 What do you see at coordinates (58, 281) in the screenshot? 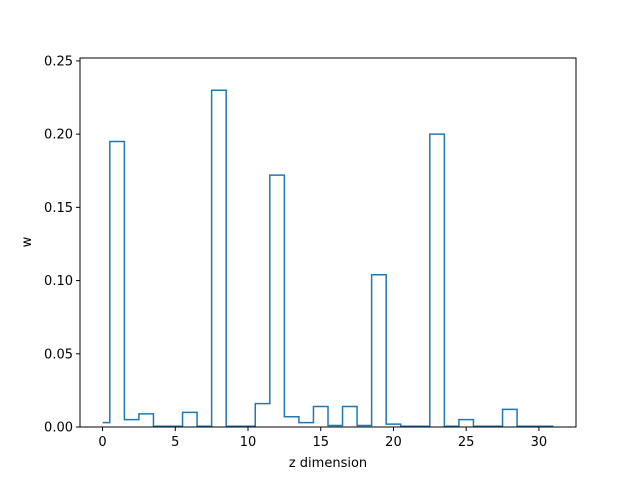
I see `y-tick-label: 0.10` at bounding box center [58, 281].